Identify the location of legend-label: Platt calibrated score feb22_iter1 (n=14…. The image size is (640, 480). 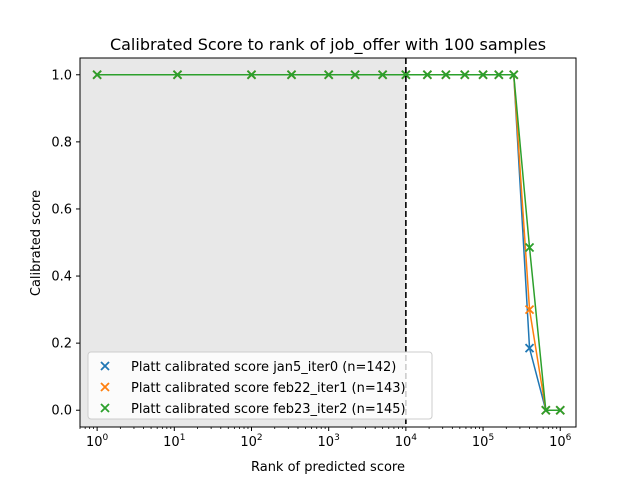
(268, 388).